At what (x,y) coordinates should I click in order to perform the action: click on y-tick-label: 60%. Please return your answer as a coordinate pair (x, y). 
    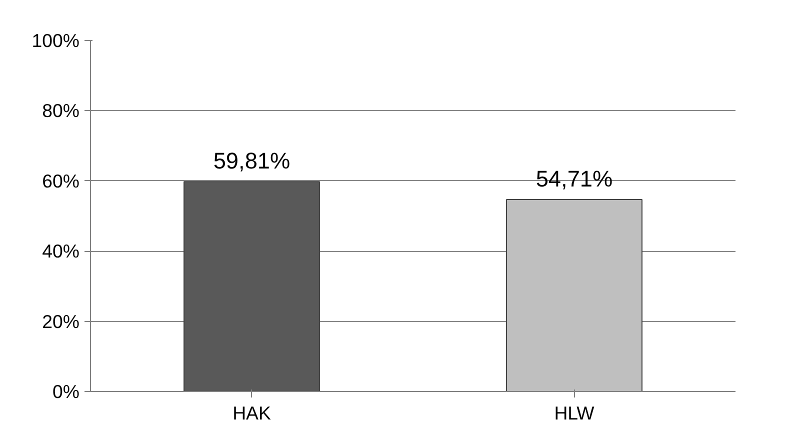
    Looking at the image, I should click on (61, 181).